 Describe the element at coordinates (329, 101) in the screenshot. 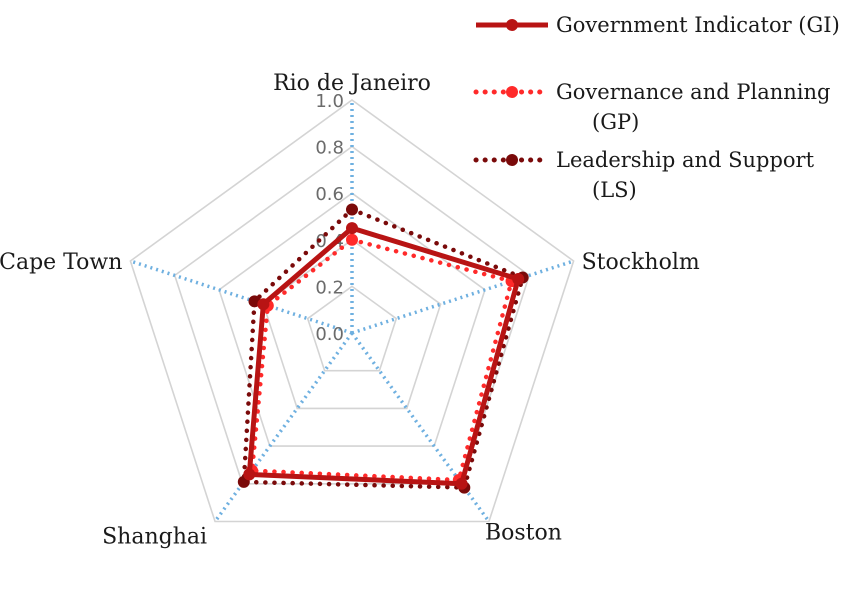

I see `tick-label: 1.0` at that location.